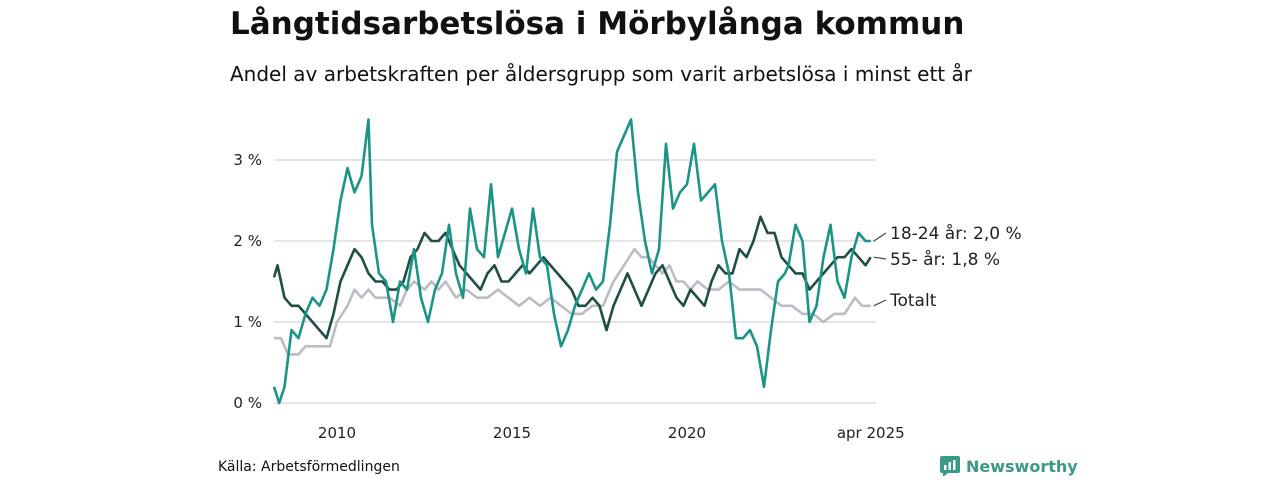 The image size is (1280, 480). What do you see at coordinates (247, 160) in the screenshot?
I see `y-tick-label: 3 %` at bounding box center [247, 160].